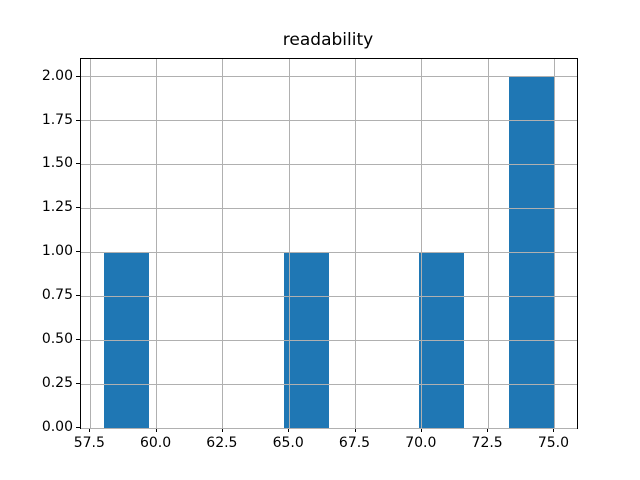 The image size is (640, 480). What do you see at coordinates (553, 443) in the screenshot?
I see `x-tick-label: 75.0` at bounding box center [553, 443].